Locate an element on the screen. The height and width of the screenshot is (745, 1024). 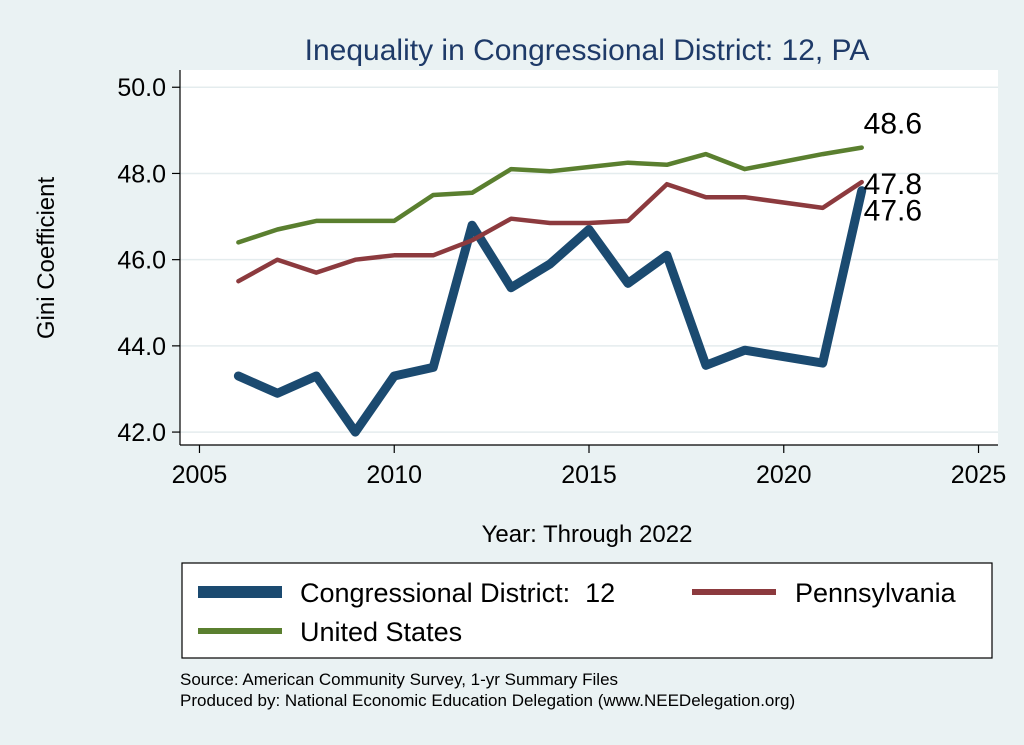
y-axis-label: Gini Coefficient is located at coordinates (46, 258).